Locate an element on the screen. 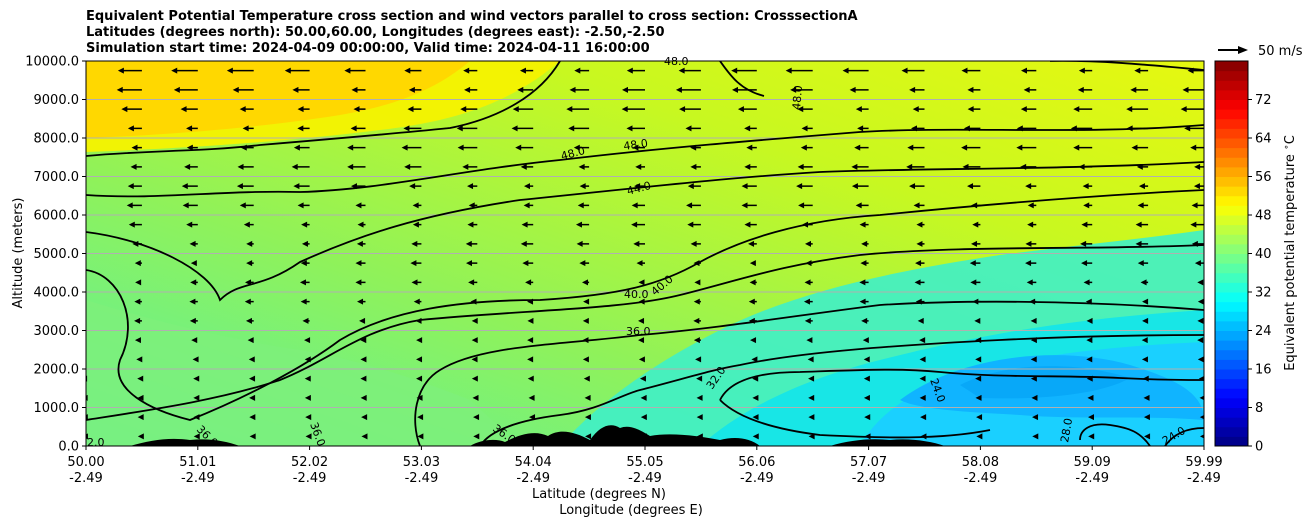 The height and width of the screenshot is (526, 1308). colorbar-tick-label: 16 is located at coordinates (1263, 370).